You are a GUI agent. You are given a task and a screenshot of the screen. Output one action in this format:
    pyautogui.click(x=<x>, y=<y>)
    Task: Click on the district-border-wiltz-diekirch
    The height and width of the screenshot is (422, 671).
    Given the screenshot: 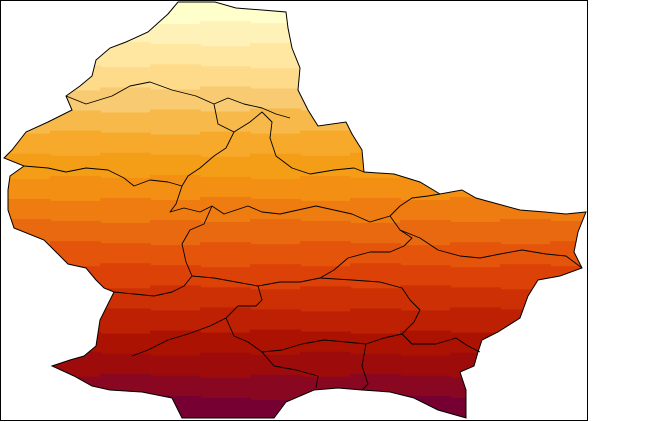 What is the action you would take?
    pyautogui.click(x=129, y=159)
    